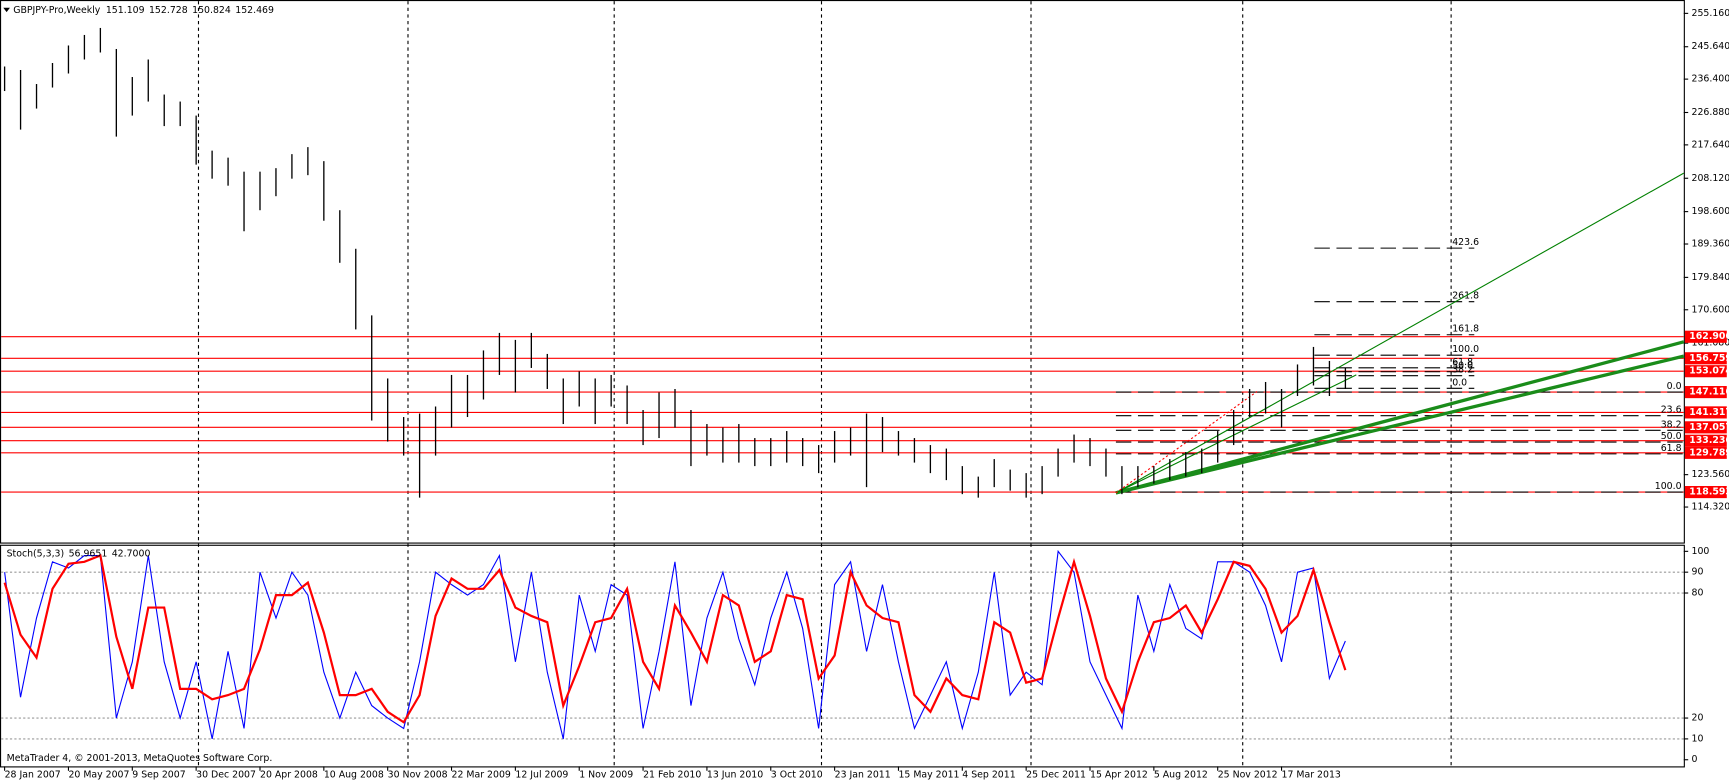 The image size is (1729, 784). Describe the element at coordinates (1056, 775) in the screenshot. I see `x-tick-label: 25 Dec 2011` at that location.